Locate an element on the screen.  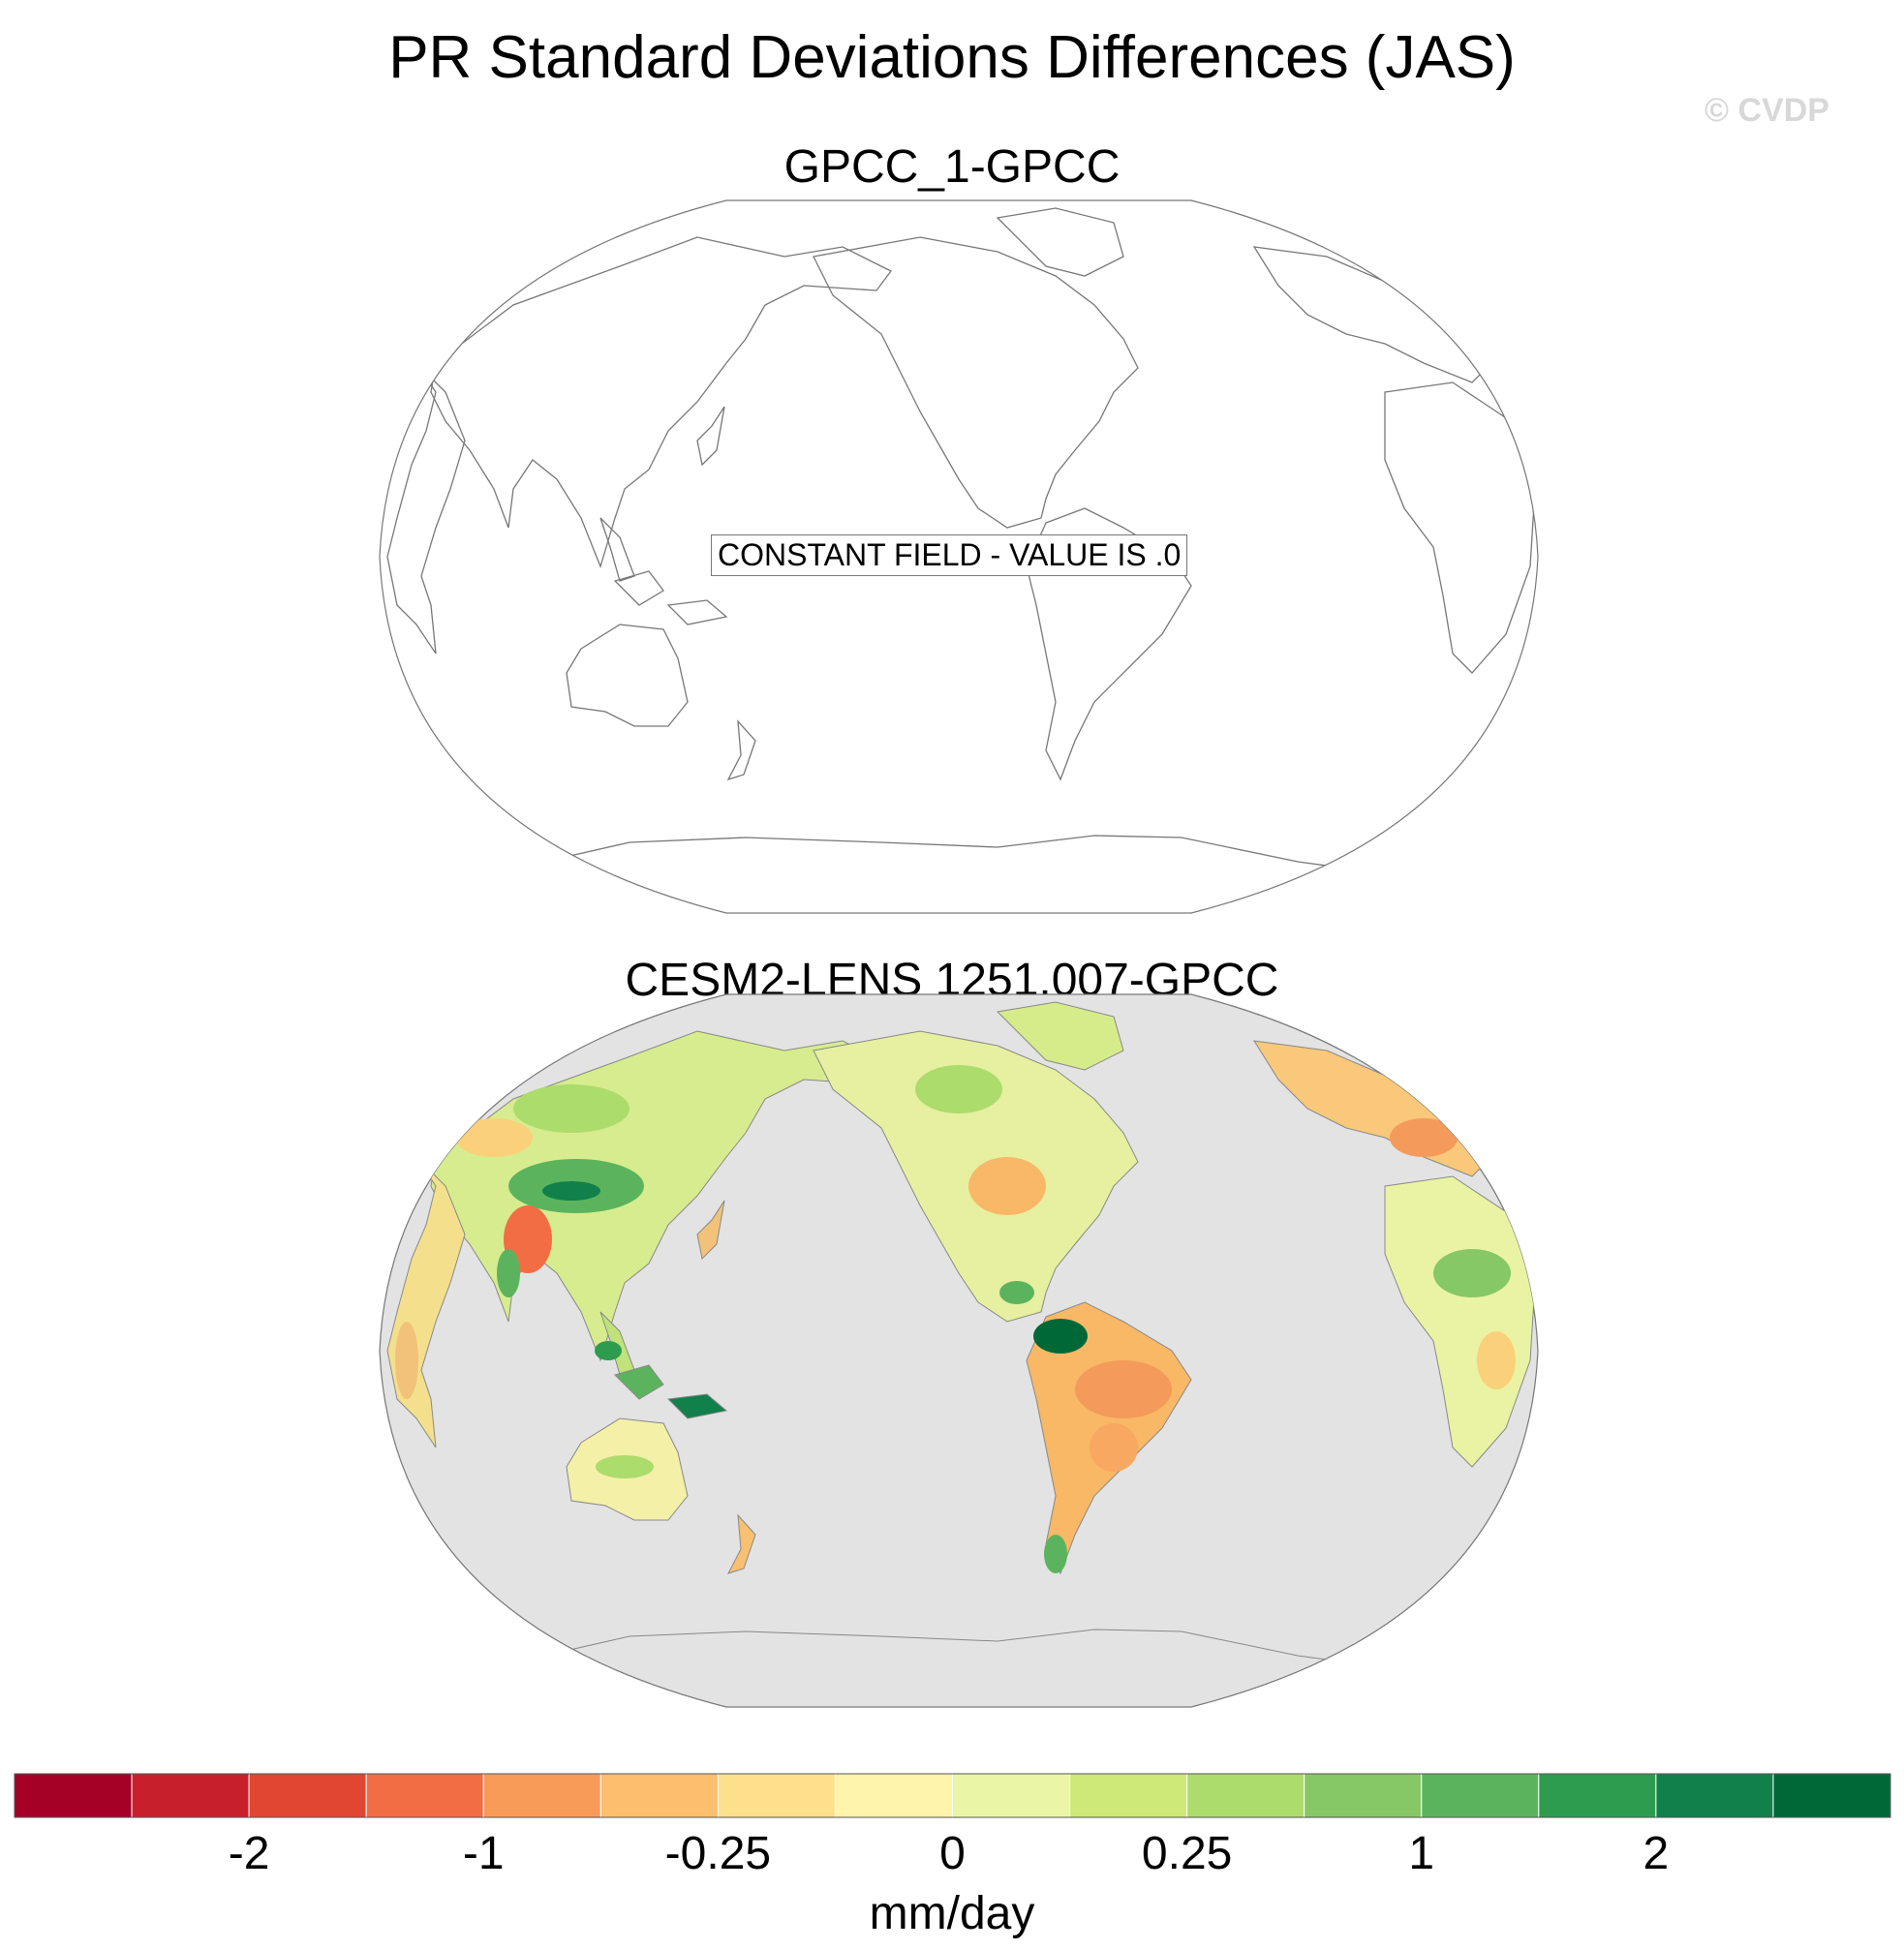
map-2-coast-antarctica is located at coordinates (964, 1650).